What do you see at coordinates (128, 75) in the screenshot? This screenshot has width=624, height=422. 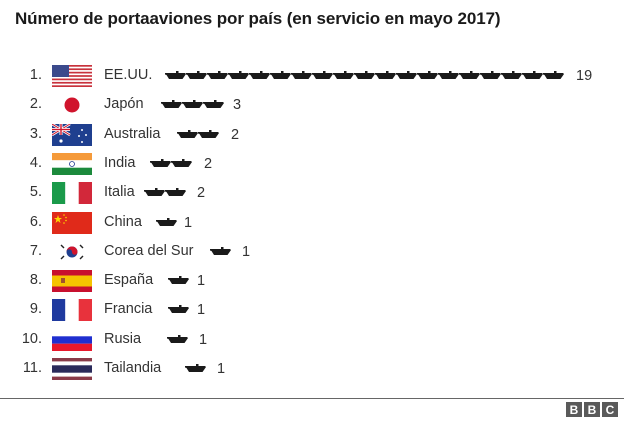 I see `country-name: EE.UU.` at bounding box center [128, 75].